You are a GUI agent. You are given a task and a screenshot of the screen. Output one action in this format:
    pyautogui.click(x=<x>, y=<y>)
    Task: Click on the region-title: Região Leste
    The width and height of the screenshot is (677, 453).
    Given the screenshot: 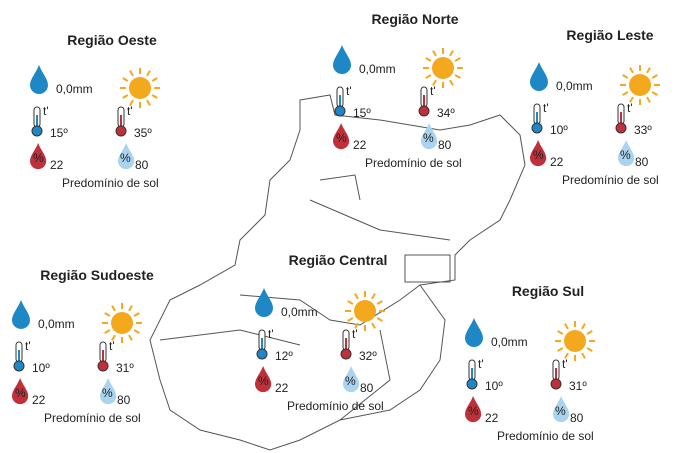 What is the action you would take?
    pyautogui.click(x=609, y=35)
    